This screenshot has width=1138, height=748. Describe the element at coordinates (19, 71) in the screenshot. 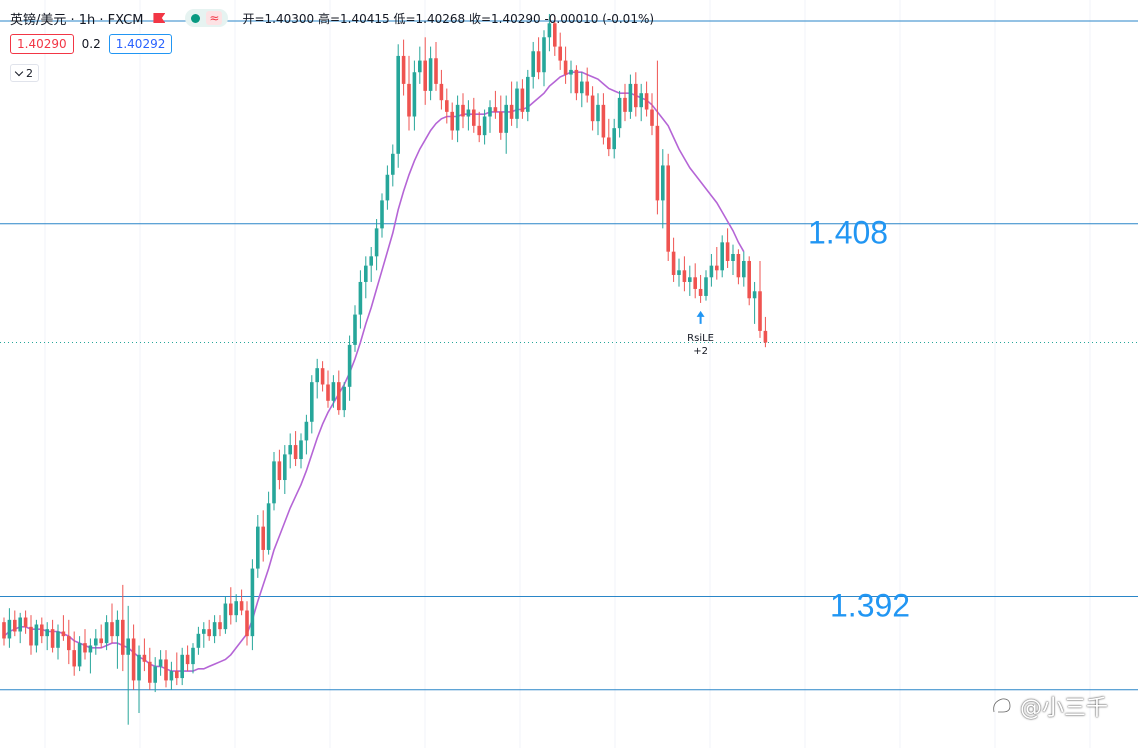

I see `chevron-down-icon` at that location.